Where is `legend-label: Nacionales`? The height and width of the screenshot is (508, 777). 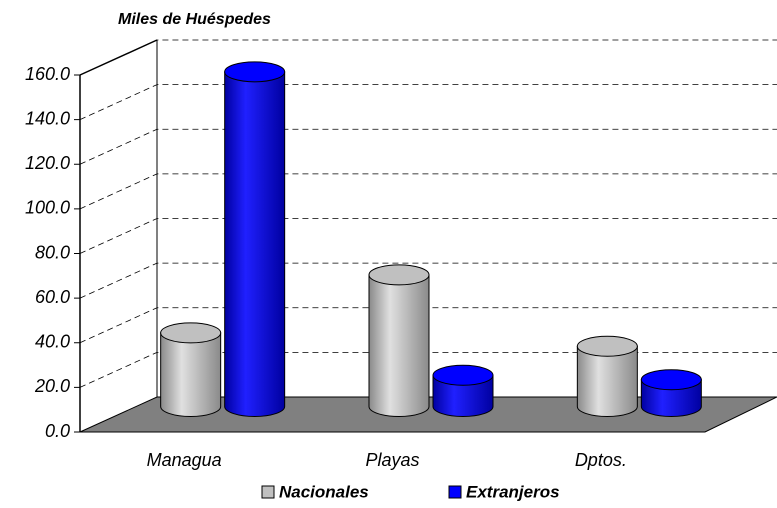
legend-label: Nacionales is located at coordinates (324, 491).